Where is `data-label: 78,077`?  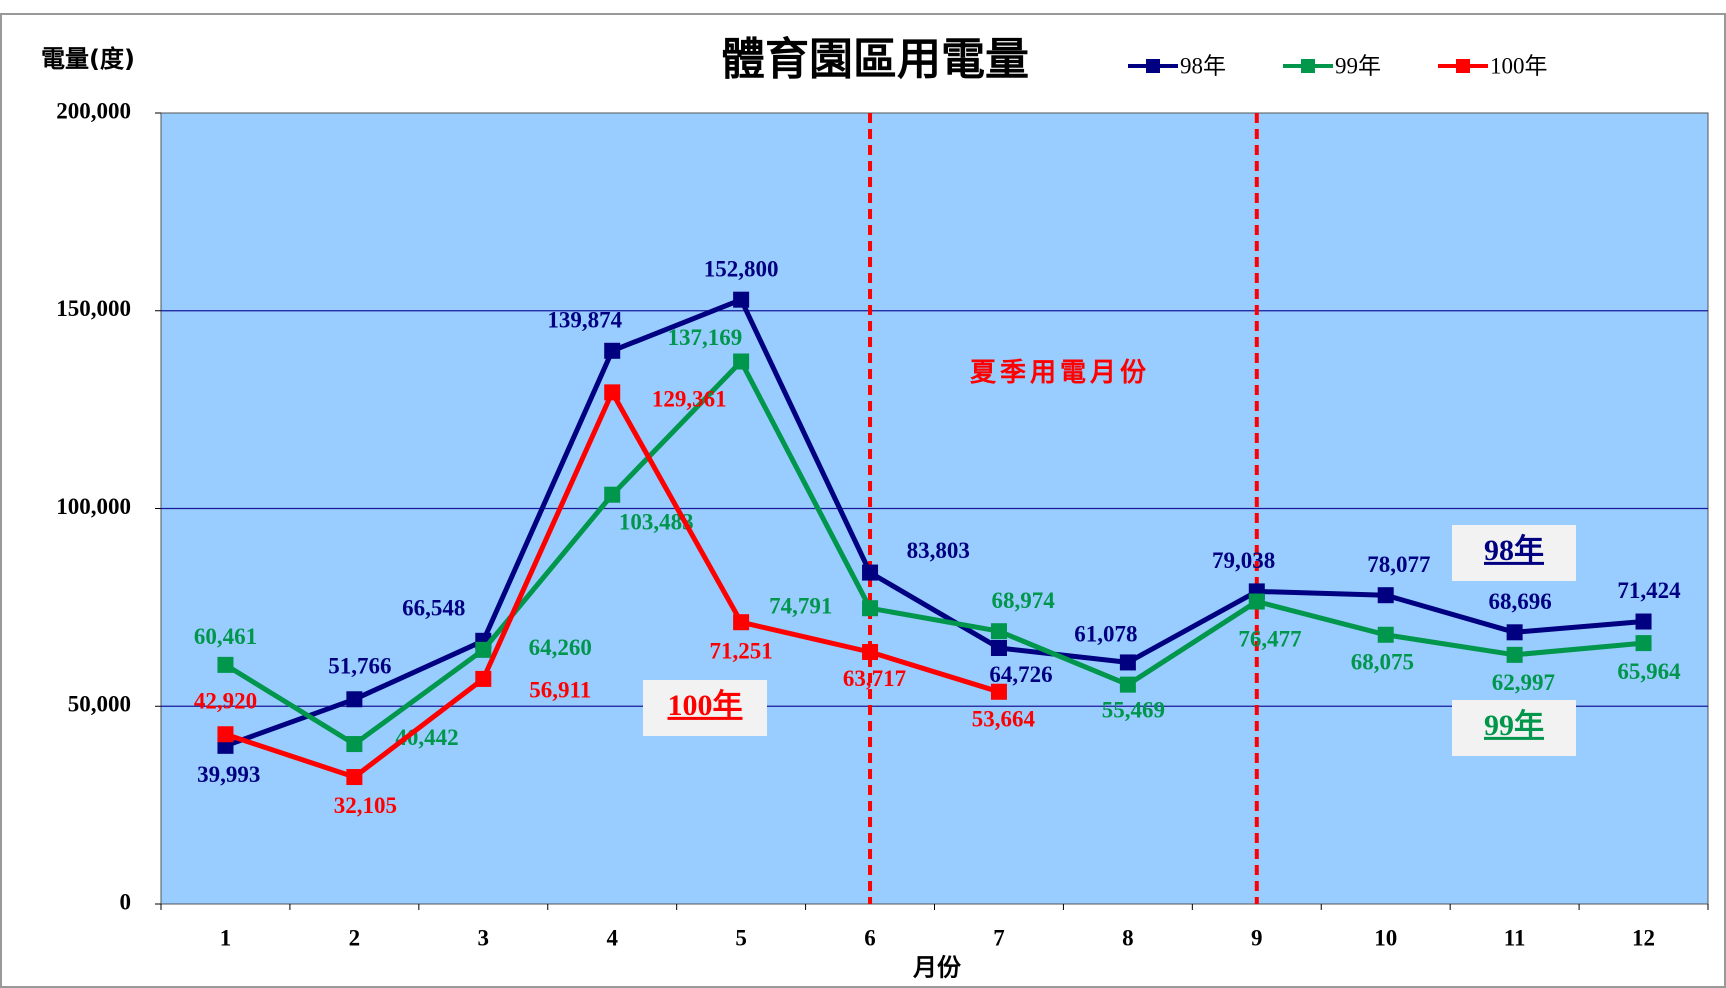
data-label: 78,077 is located at coordinates (1398, 564).